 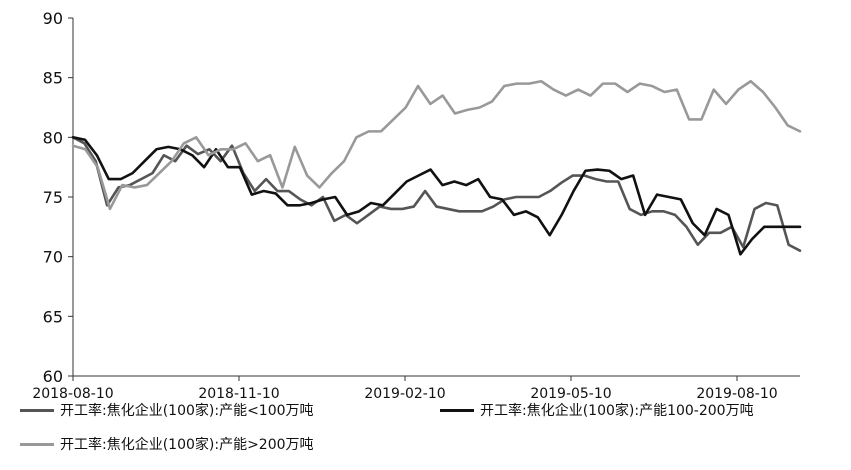 What do you see at coordinates (238, 393) in the screenshot?
I see `x-tick-label: 2018-11-10` at bounding box center [238, 393].